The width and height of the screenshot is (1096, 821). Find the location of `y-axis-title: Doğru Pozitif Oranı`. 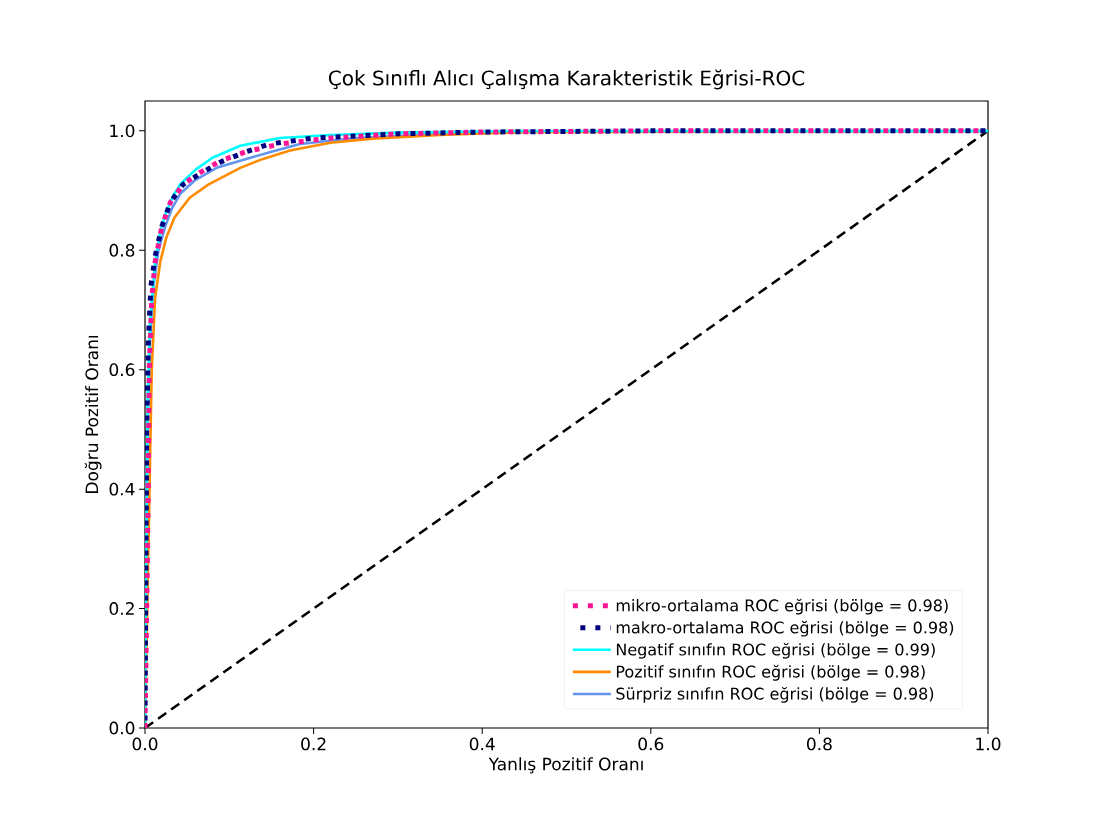

y-axis-title: Doğru Pozitif Oranı is located at coordinates (93, 414).